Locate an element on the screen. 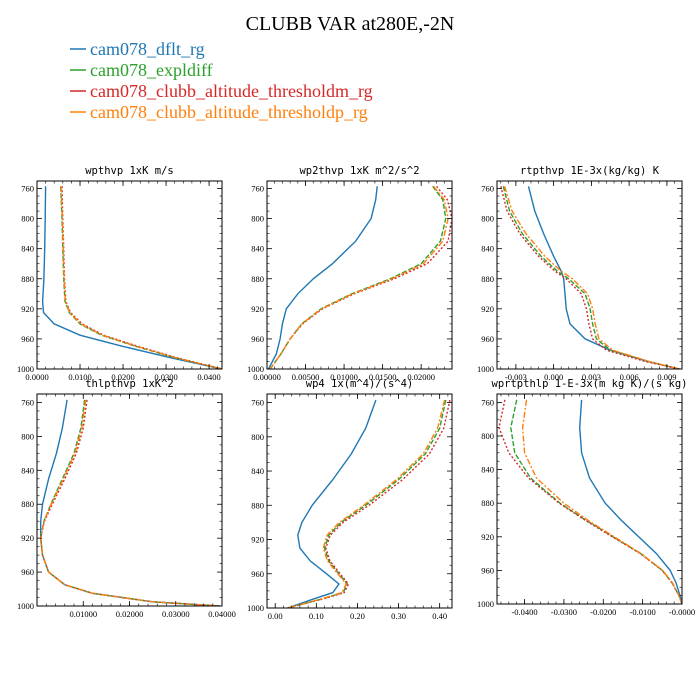  x-tick-label: 0.10 is located at coordinates (316, 616).